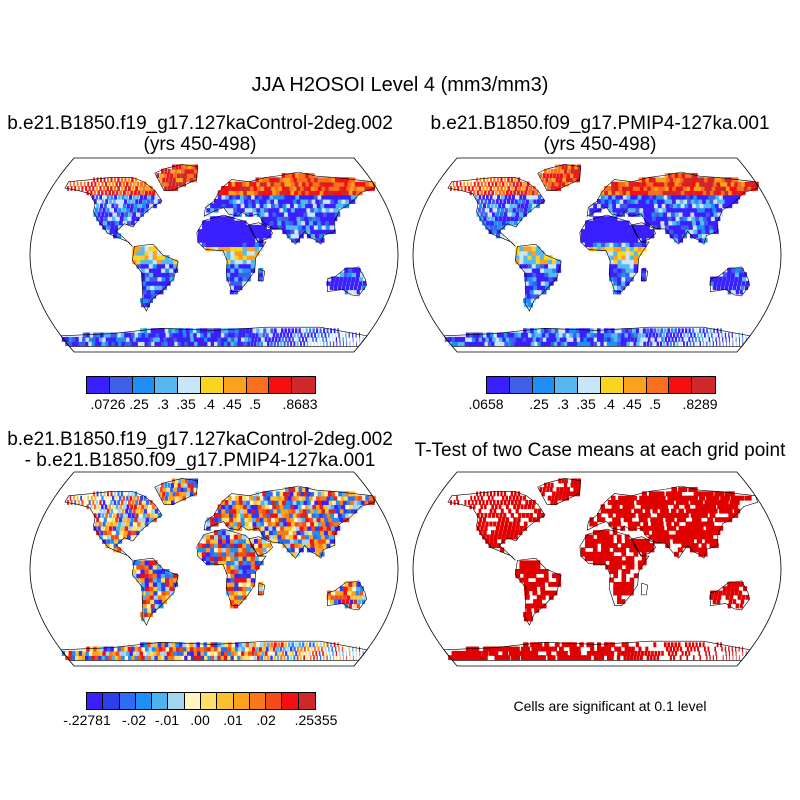  I want to click on colorbar-control, so click(201, 385).